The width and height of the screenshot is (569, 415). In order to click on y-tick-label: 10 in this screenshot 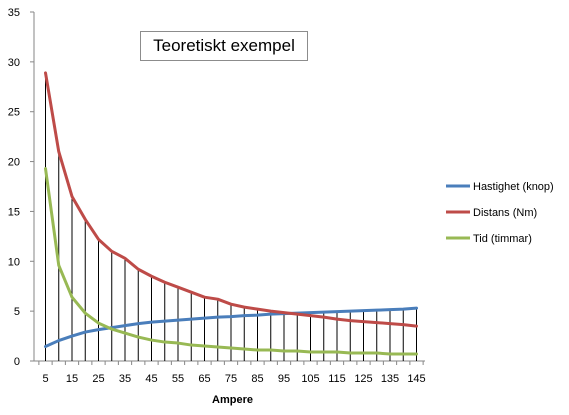, I will do `click(14, 262)`.